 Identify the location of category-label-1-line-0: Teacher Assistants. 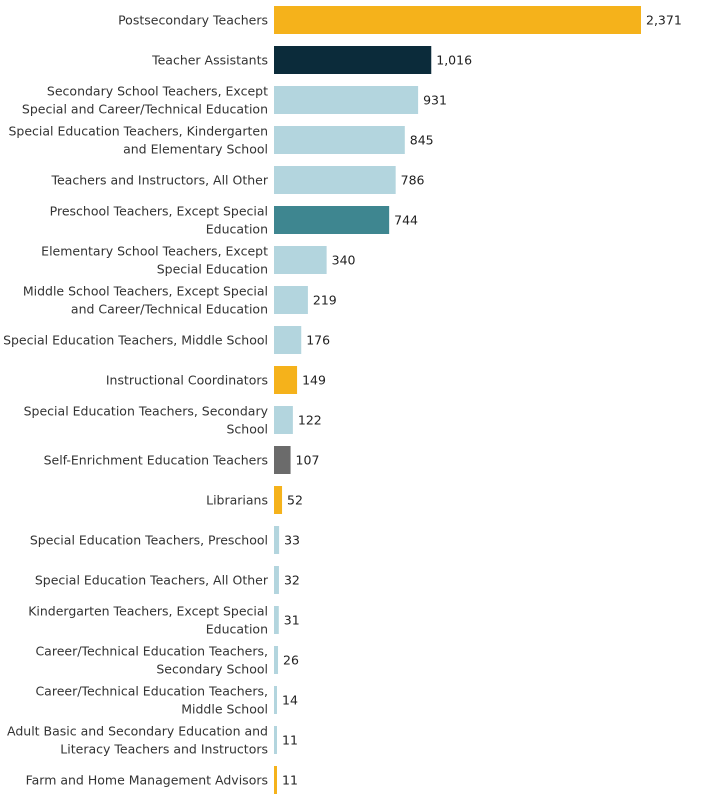
(209, 60).